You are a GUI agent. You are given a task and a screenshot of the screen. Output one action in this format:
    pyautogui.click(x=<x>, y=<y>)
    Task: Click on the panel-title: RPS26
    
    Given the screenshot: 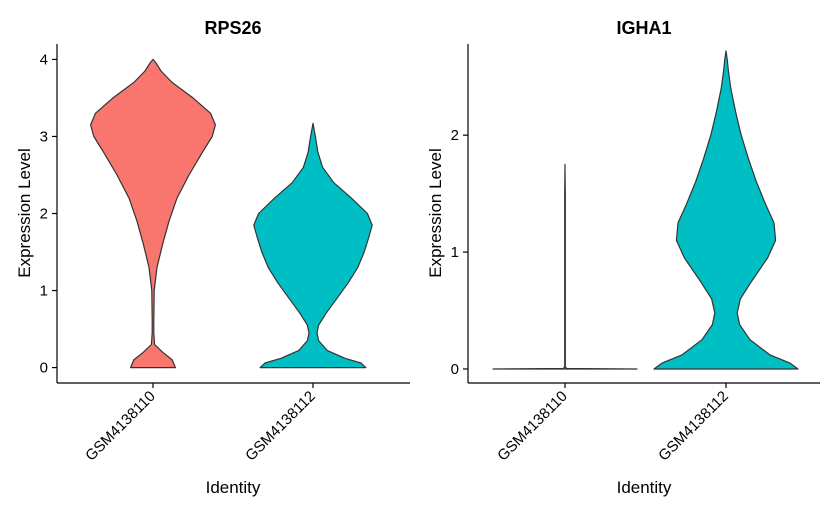 What is the action you would take?
    pyautogui.click(x=232, y=28)
    